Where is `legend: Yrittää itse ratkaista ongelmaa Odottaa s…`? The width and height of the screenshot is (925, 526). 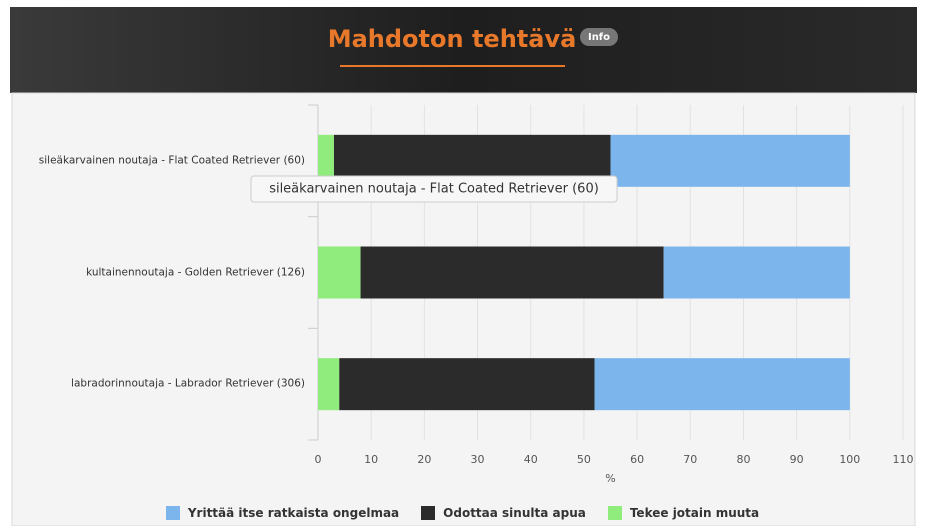 legend: Yrittää itse ratkaista ongelmaa Odottaa s… is located at coordinates (462, 513).